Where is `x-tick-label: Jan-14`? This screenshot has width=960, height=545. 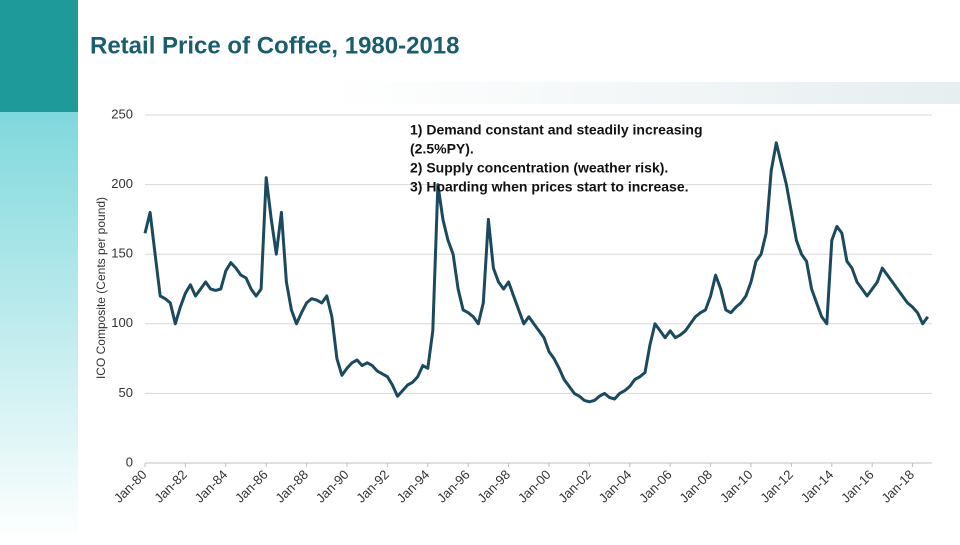
x-tick-label: Jan-14 is located at coordinates (817, 486).